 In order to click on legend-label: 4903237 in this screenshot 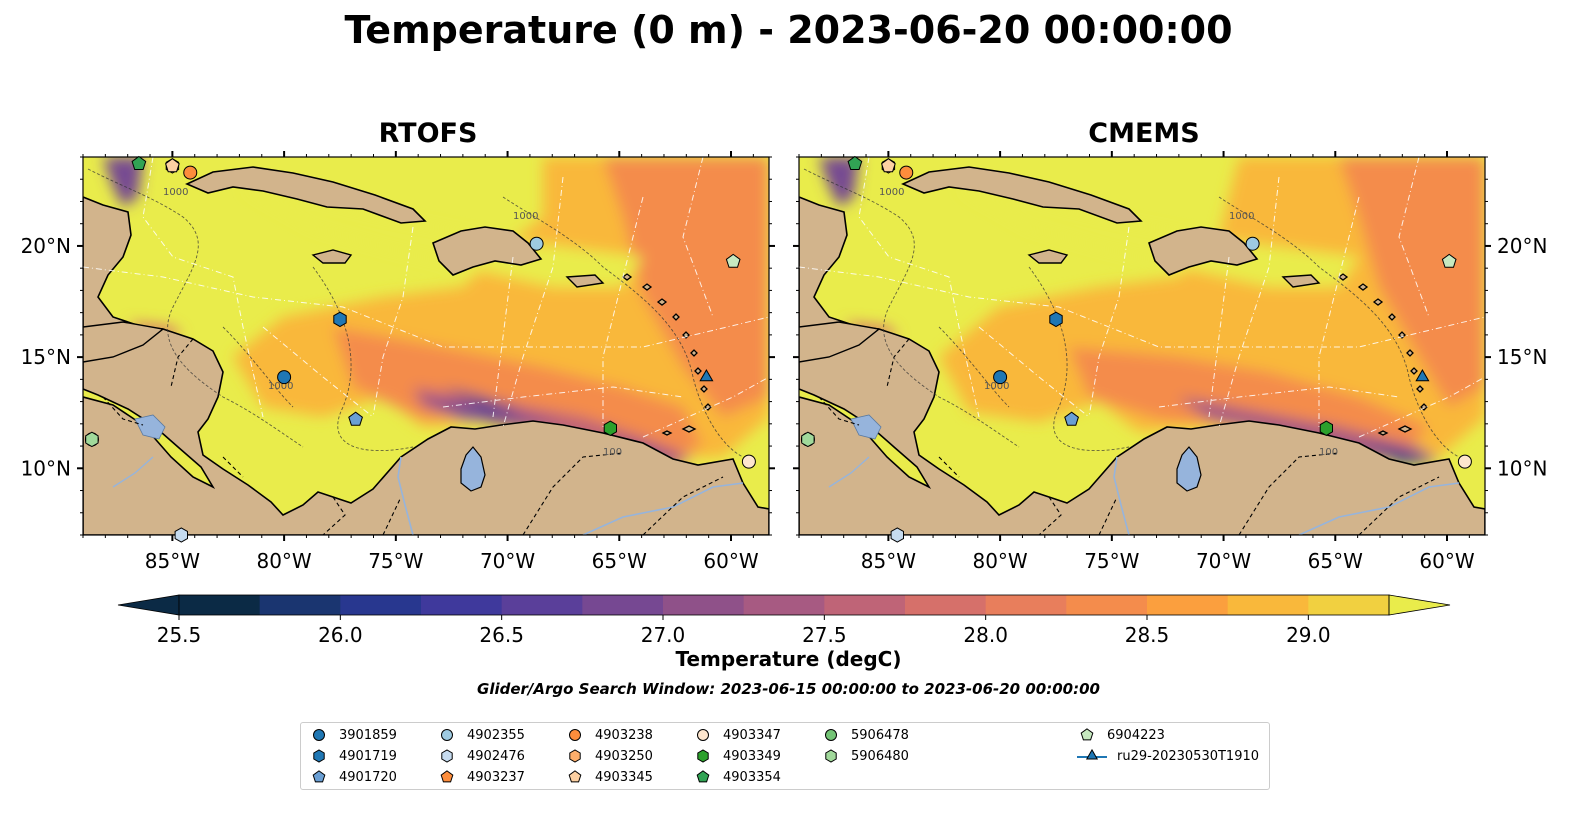, I will do `click(496, 777)`.